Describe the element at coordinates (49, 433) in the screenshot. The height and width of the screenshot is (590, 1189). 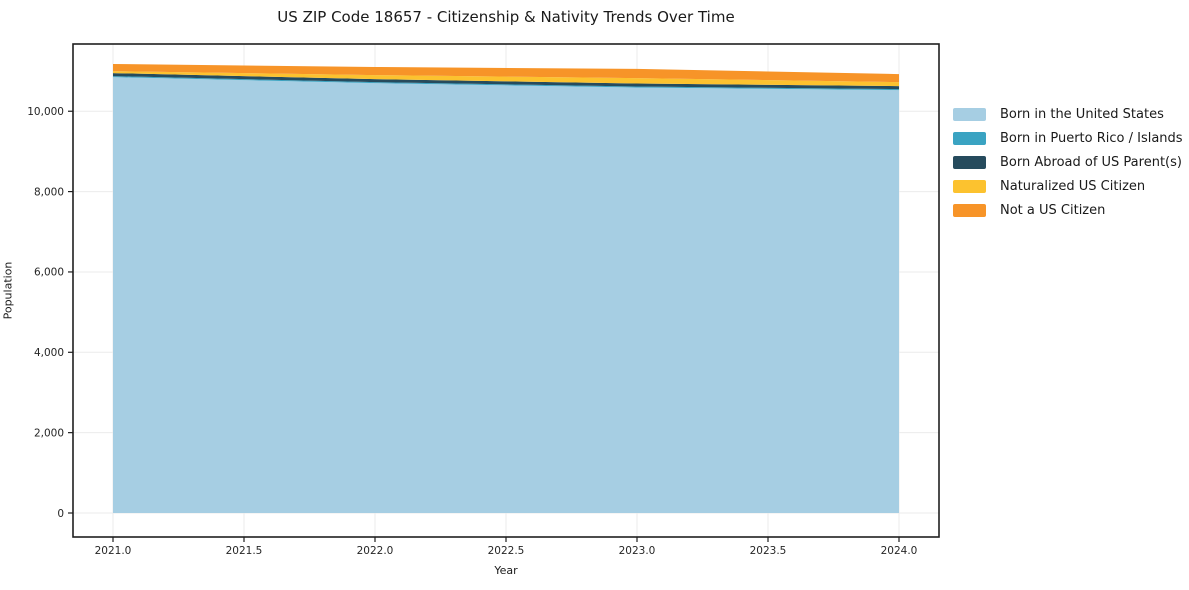
I see `y-tick-label: 2,000` at that location.